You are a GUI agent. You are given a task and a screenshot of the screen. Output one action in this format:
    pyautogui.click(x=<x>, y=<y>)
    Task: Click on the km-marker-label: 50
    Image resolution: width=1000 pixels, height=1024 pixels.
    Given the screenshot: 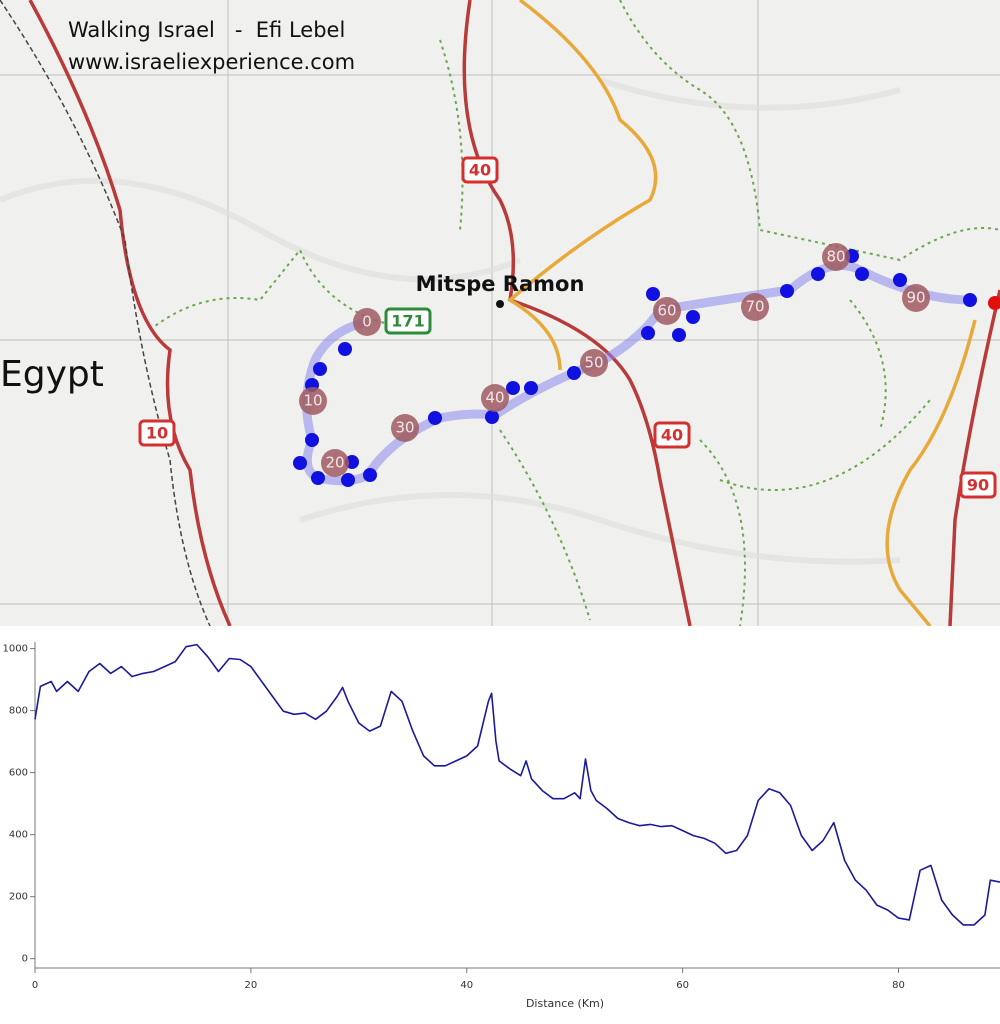 What is the action you would take?
    pyautogui.click(x=593, y=363)
    